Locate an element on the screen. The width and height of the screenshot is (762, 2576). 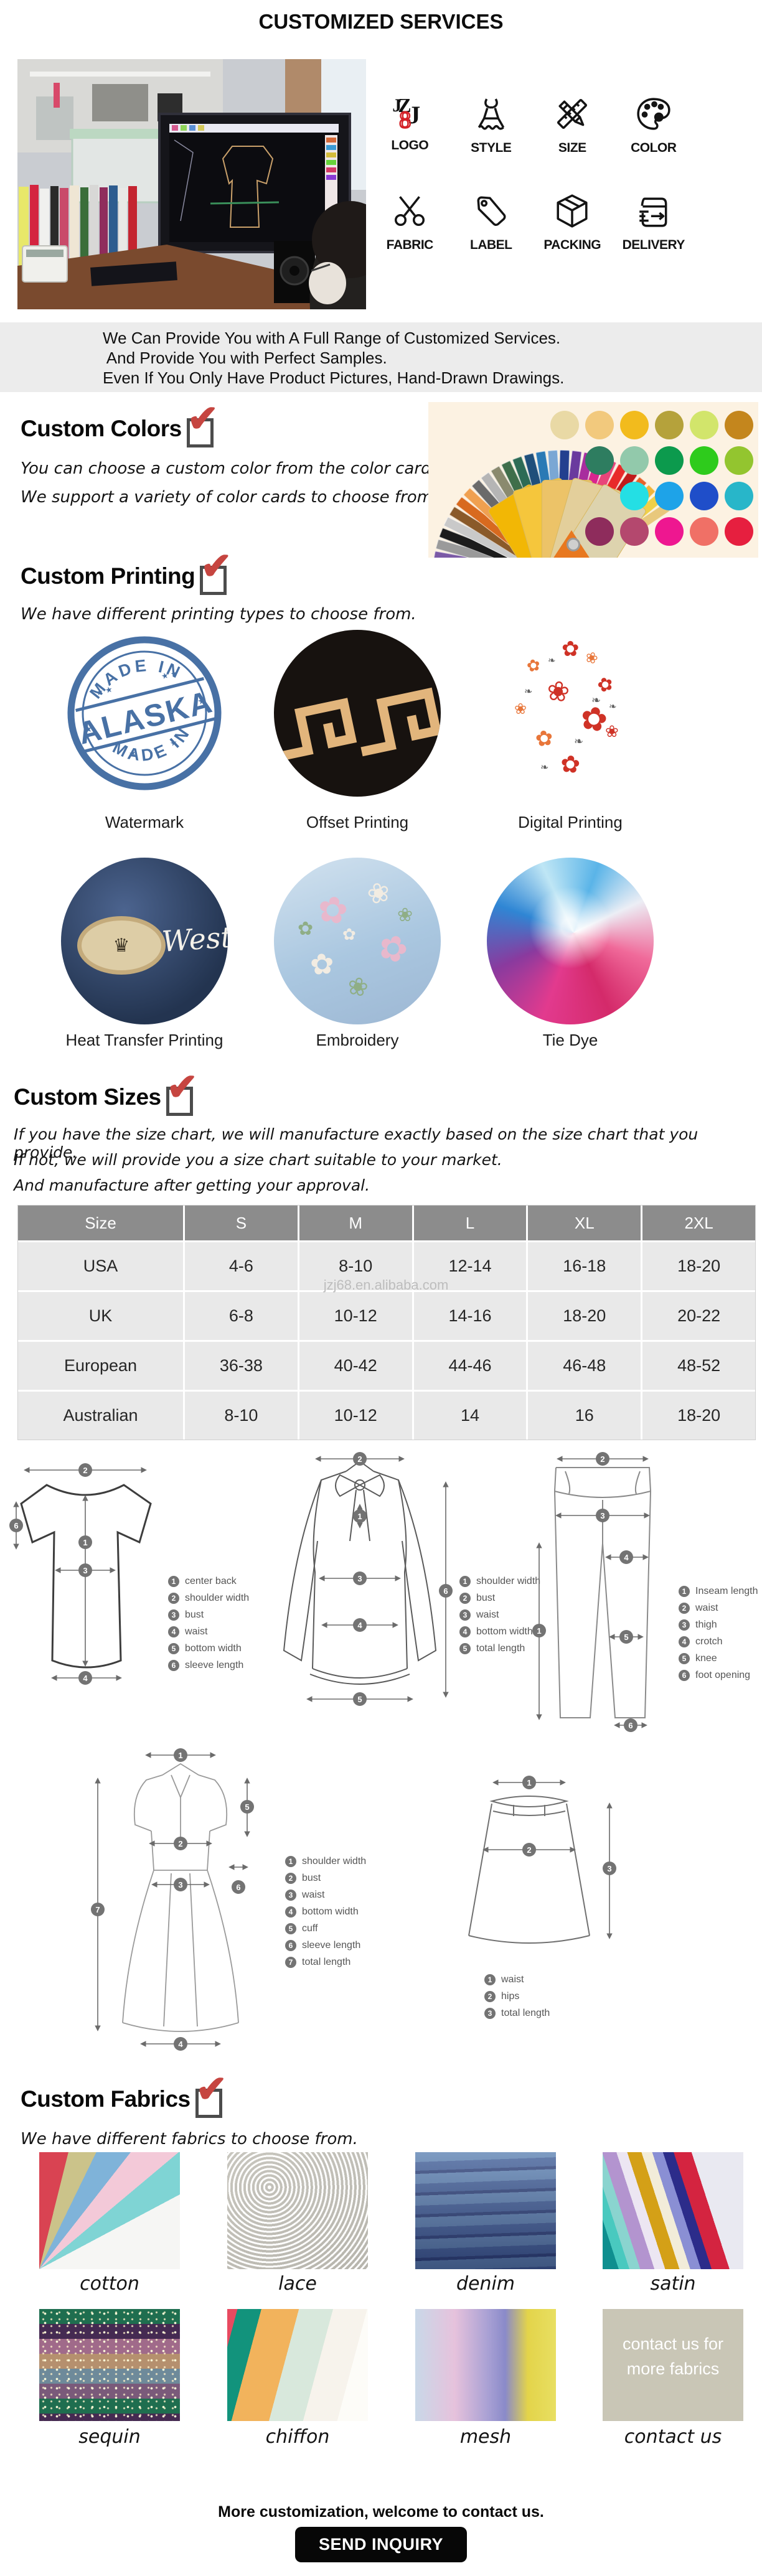
fan-rivet is located at coordinates (573, 544).